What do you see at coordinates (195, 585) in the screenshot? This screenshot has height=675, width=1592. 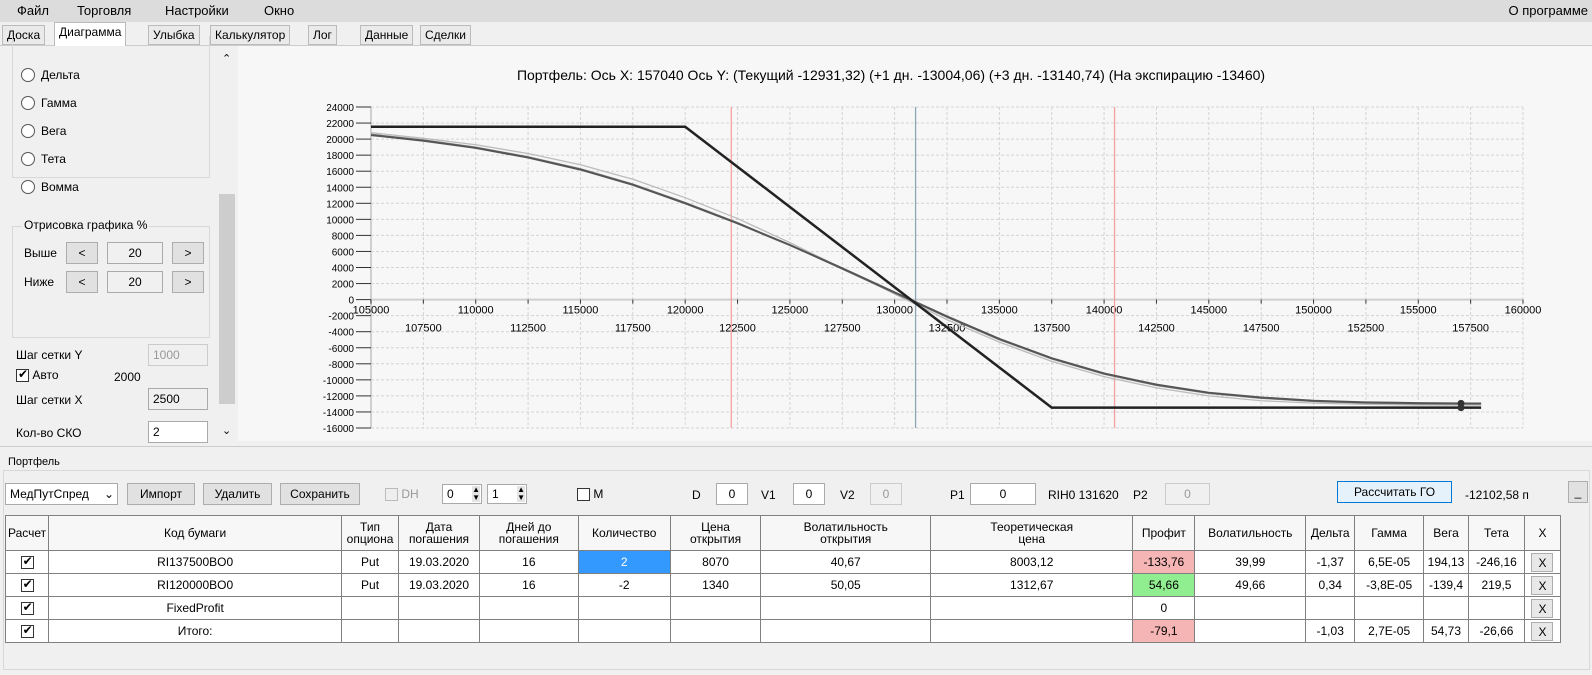 I see `table-cell: RI120000BO0` at bounding box center [195, 585].